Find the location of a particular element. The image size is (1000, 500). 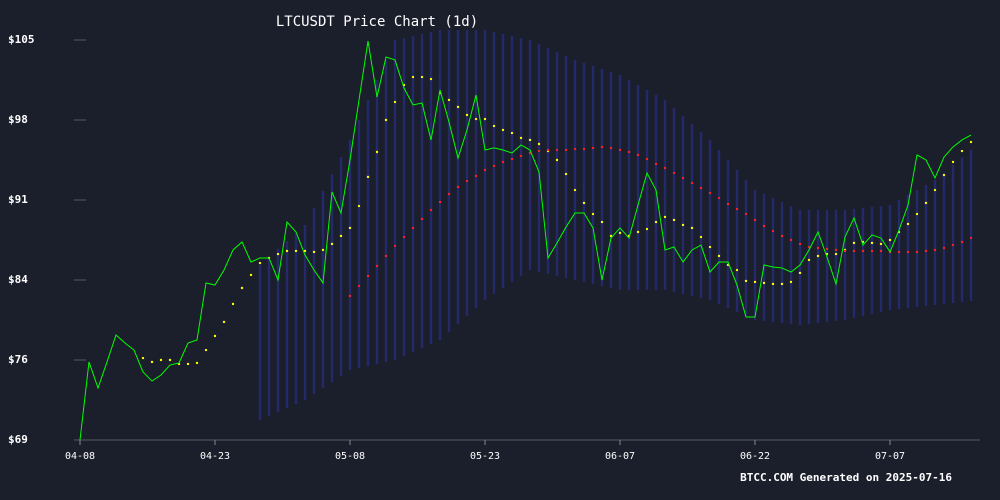

x-tick-label: 04-08 is located at coordinates (80, 456).